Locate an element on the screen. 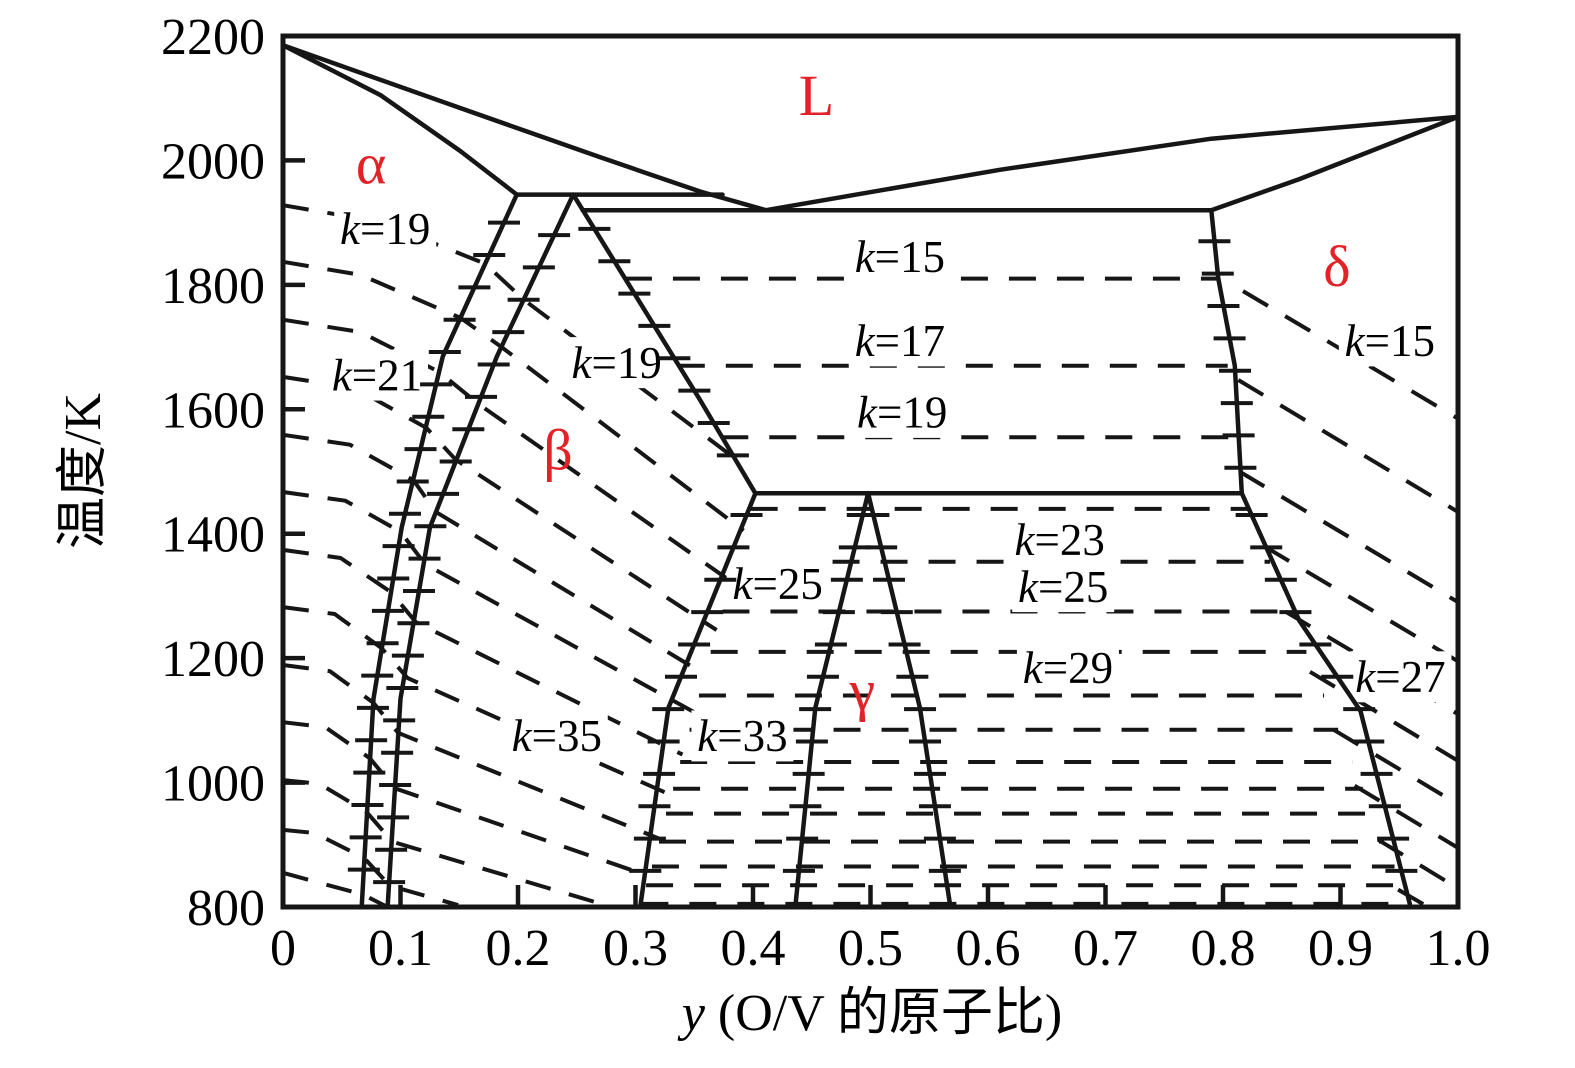  phase-label-δ: δ is located at coordinates (1336, 266).